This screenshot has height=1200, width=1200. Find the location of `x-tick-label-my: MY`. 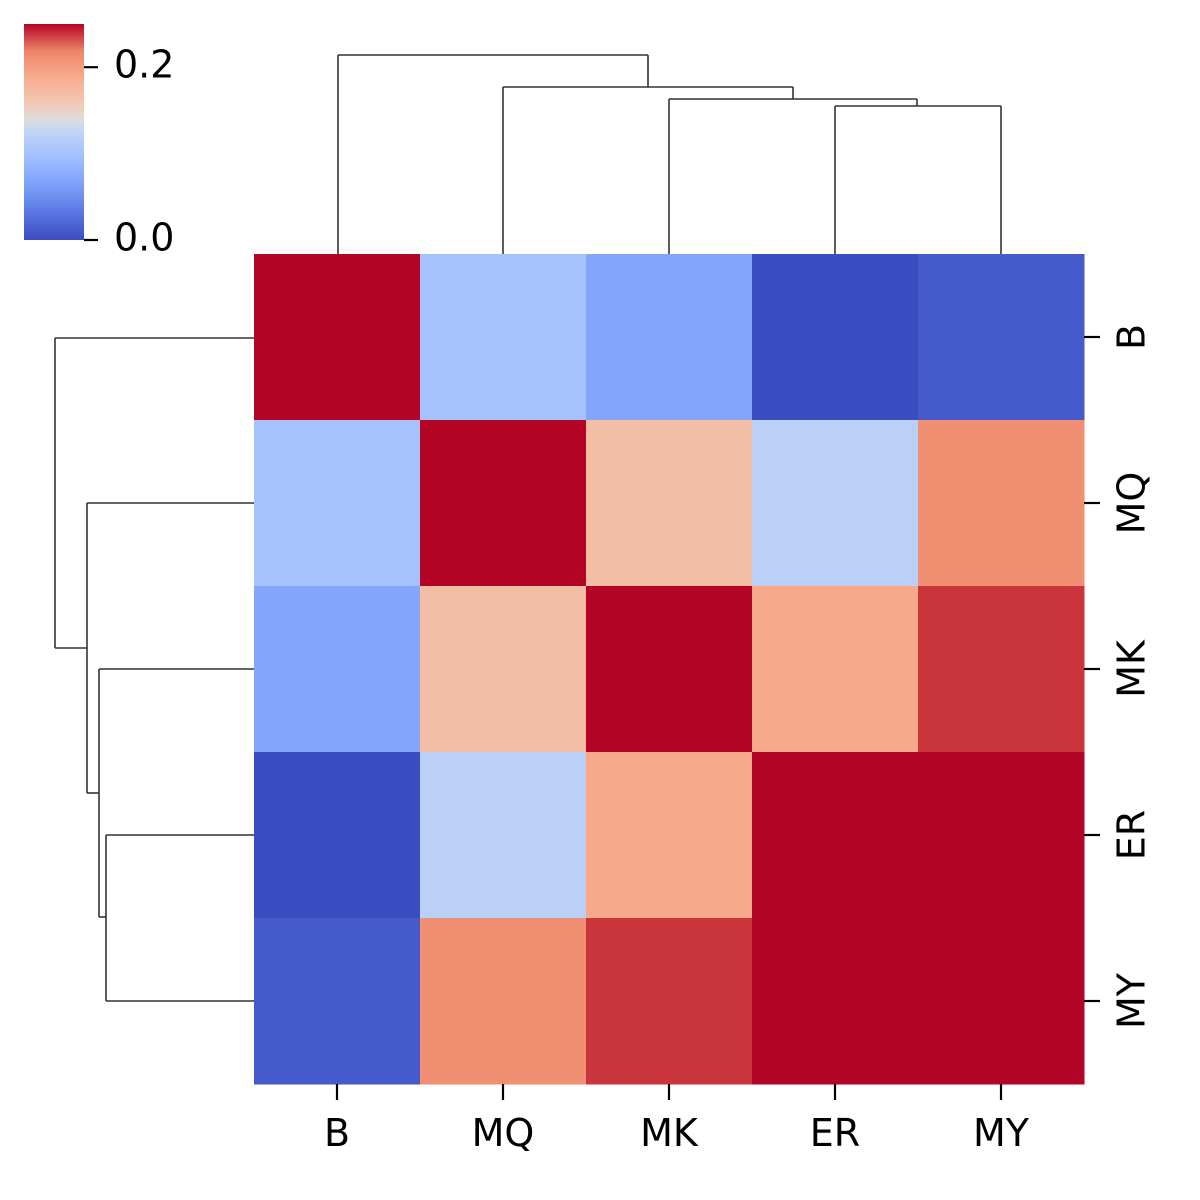

x-tick-label-my: MY is located at coordinates (1001, 1133).